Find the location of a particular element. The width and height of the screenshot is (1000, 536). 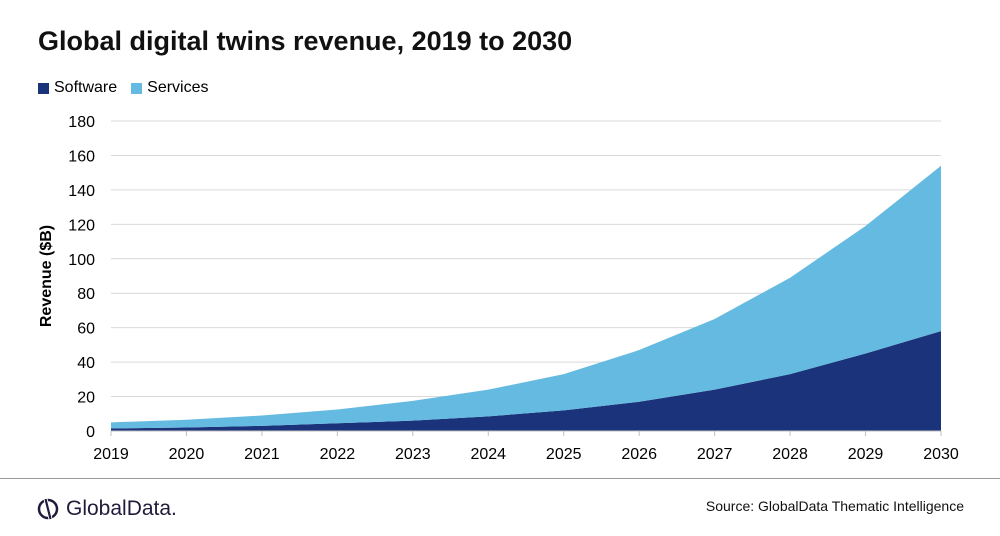

x-tick-label: 2019 is located at coordinates (111, 454).